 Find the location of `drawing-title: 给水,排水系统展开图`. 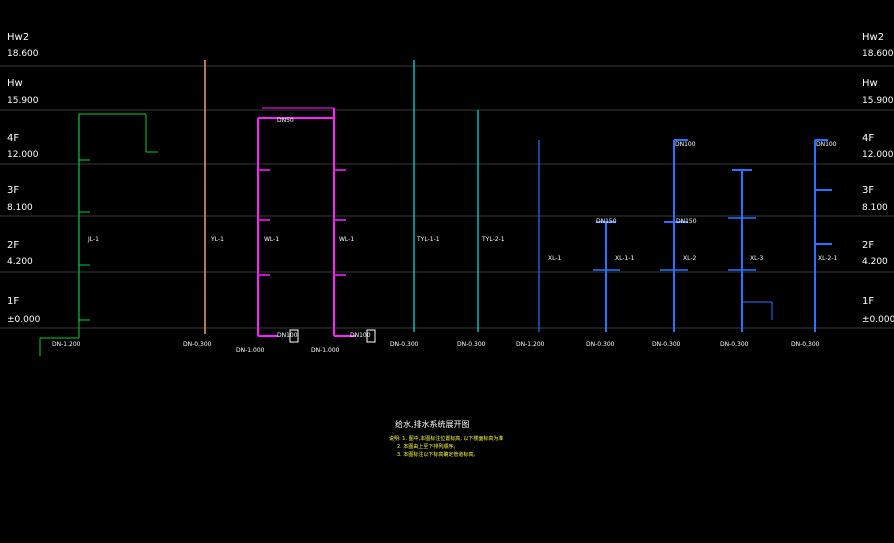

drawing-title: 给水,排水系统展开图 is located at coordinates (432, 424).